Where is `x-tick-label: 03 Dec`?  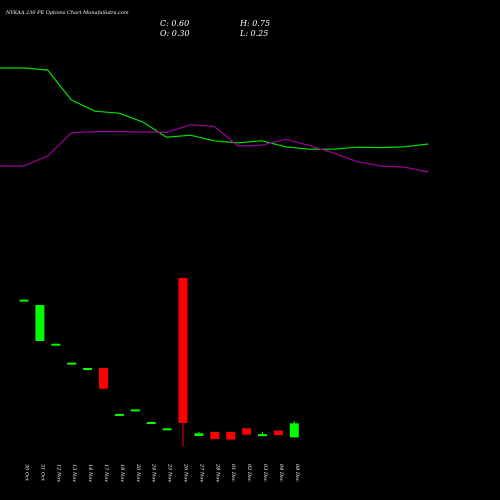
x-tick-label: 03 Dec is located at coordinates (265, 473).